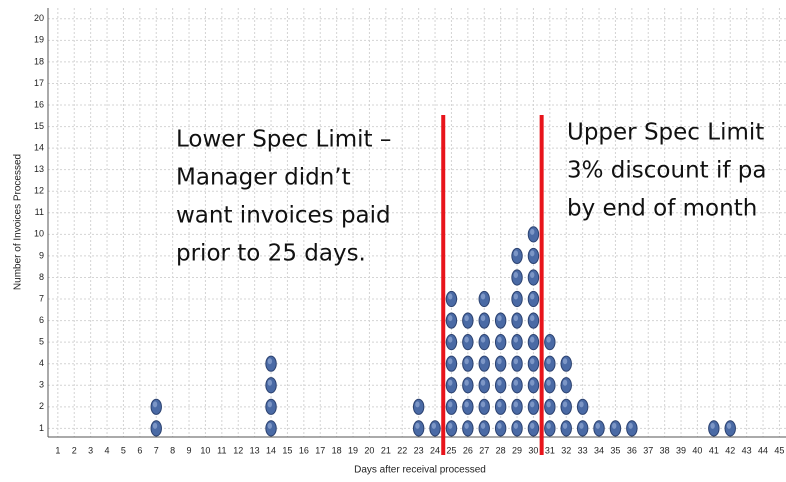 Image resolution: width=786 pixels, height=482 pixels. I want to click on x-tick-label: 24, so click(435, 450).